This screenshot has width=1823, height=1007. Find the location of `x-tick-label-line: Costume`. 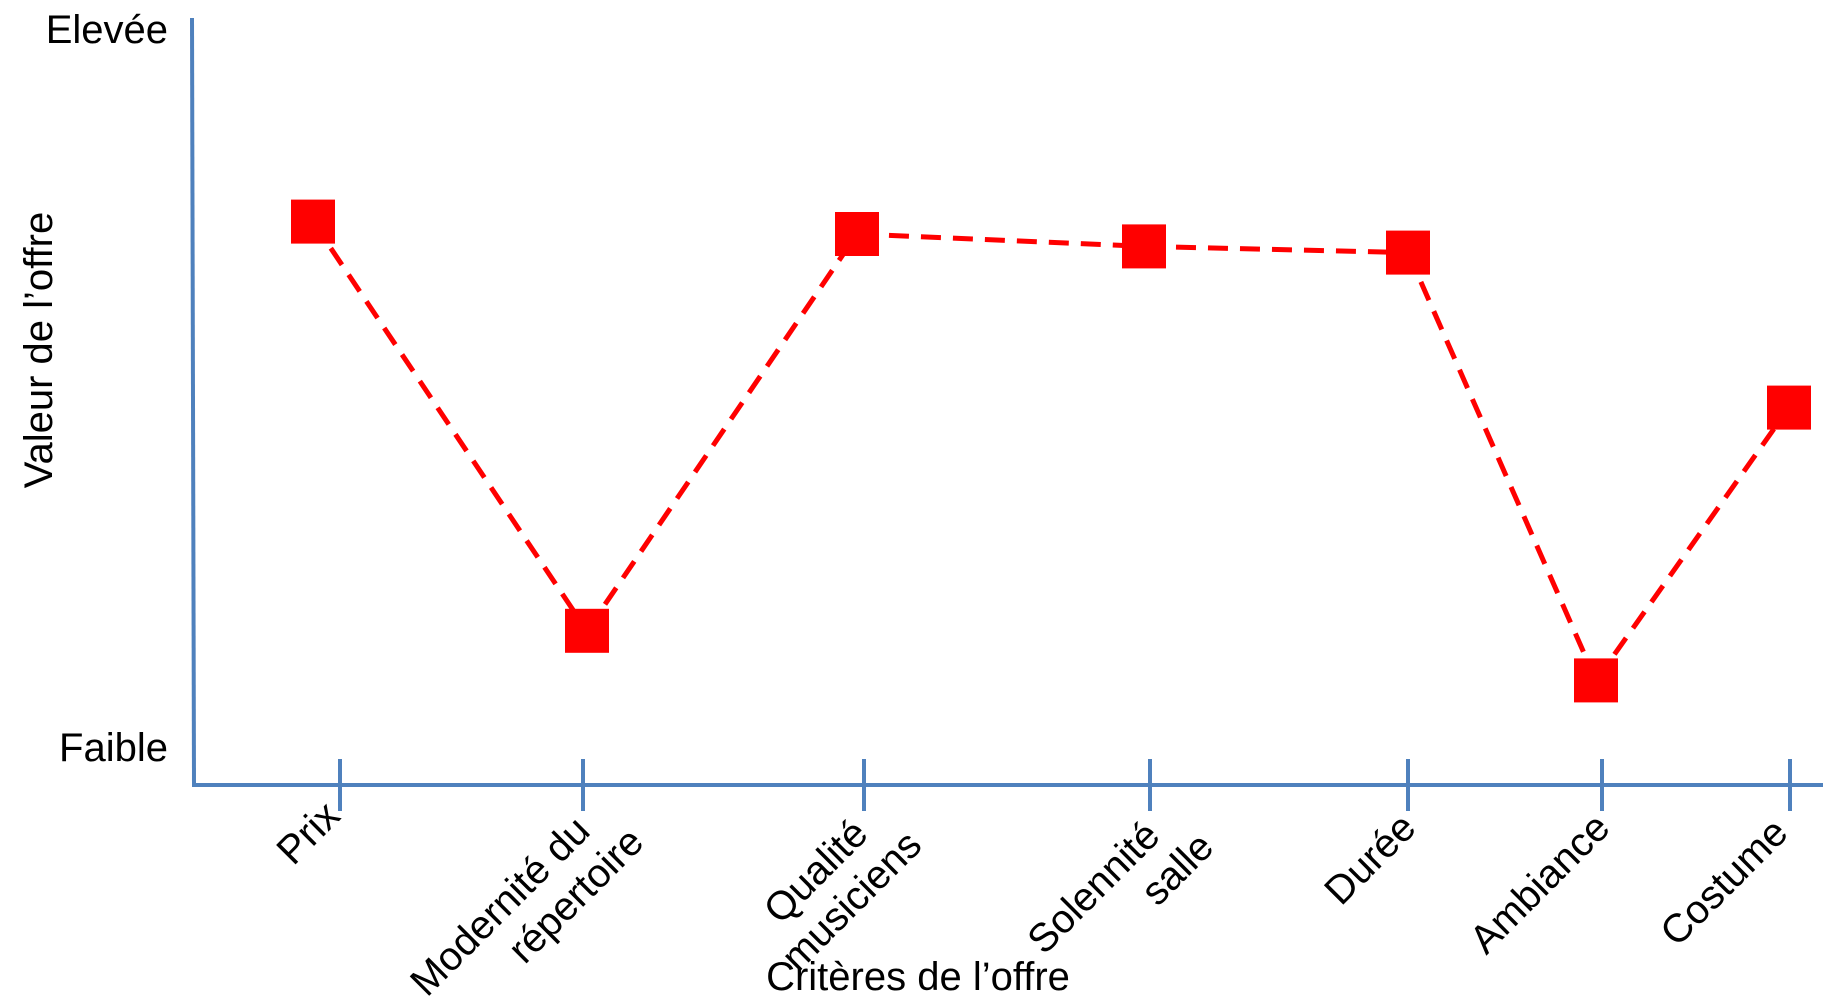

x-tick-label-line: Costume is located at coordinates (1724, 882).